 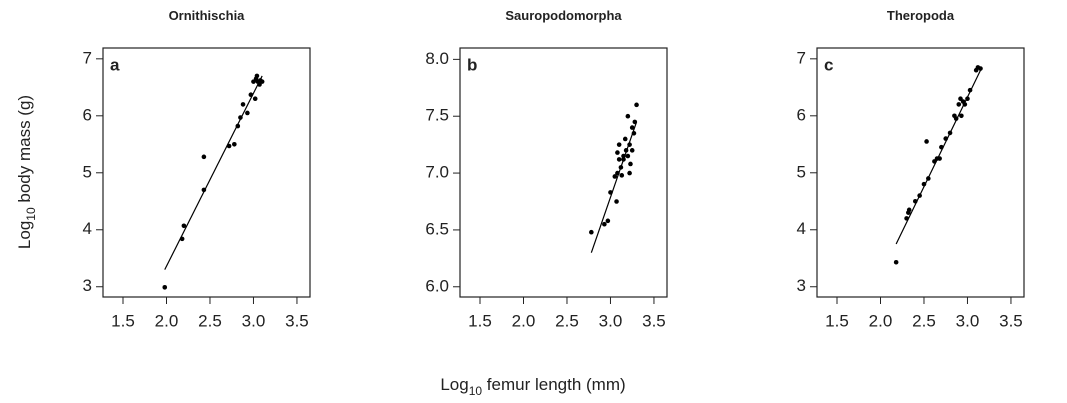 I want to click on x-axis-label: Log10 femur length (mm), so click(x=532, y=386).